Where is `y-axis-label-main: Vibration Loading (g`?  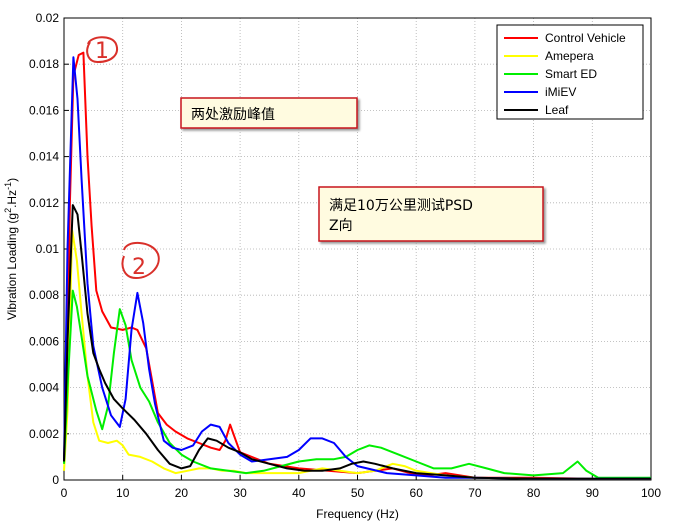 y-axis-label-main: Vibration Loading (g is located at coordinates (12, 266).